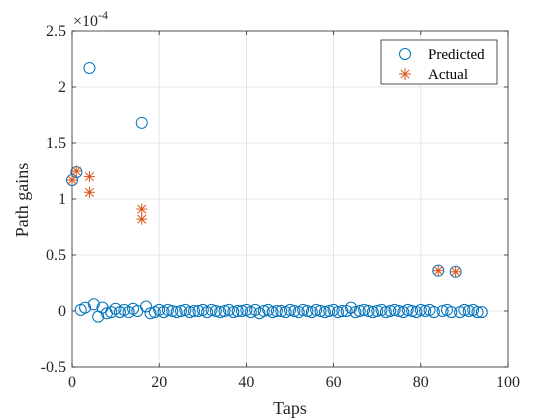 This screenshot has height=420, width=560. Describe the element at coordinates (159, 382) in the screenshot. I see `x-tick-label: 20` at that location.